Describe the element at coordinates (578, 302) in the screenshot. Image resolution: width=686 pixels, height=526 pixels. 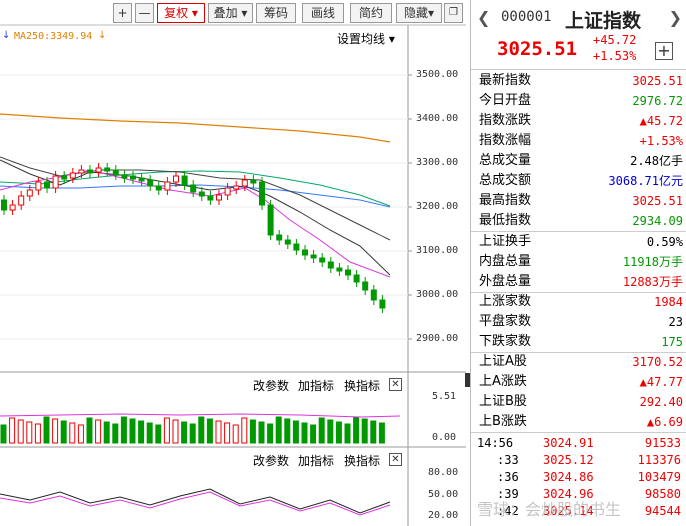
I see `quote-row: 上涨家数 1984` at that location.